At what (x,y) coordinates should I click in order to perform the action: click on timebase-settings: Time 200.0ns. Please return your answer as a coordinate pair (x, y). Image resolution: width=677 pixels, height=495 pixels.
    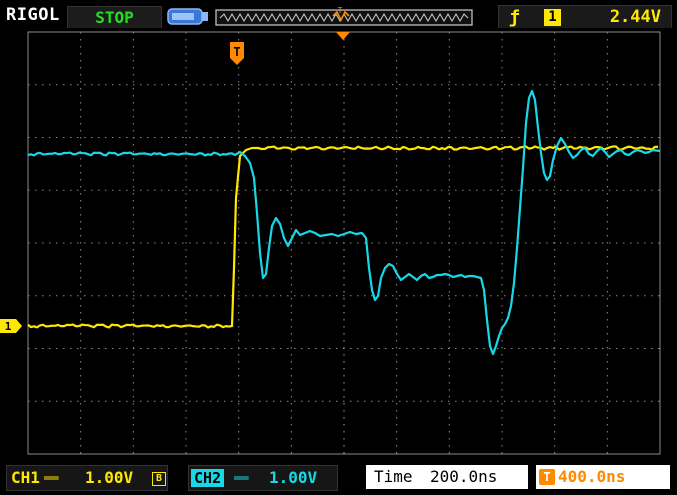
    Looking at the image, I should click on (447, 477).